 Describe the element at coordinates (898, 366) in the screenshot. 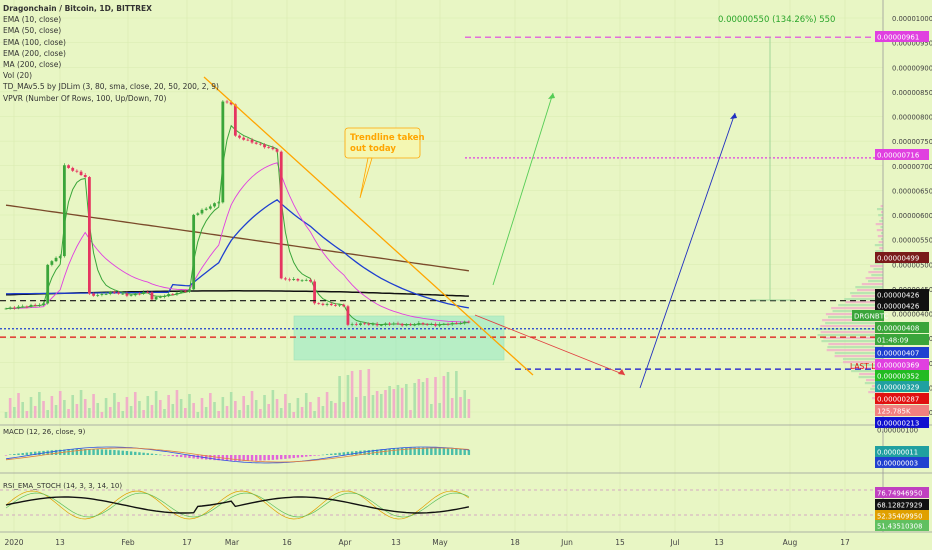

I see `price-tag-text: 0.00000369` at that location.